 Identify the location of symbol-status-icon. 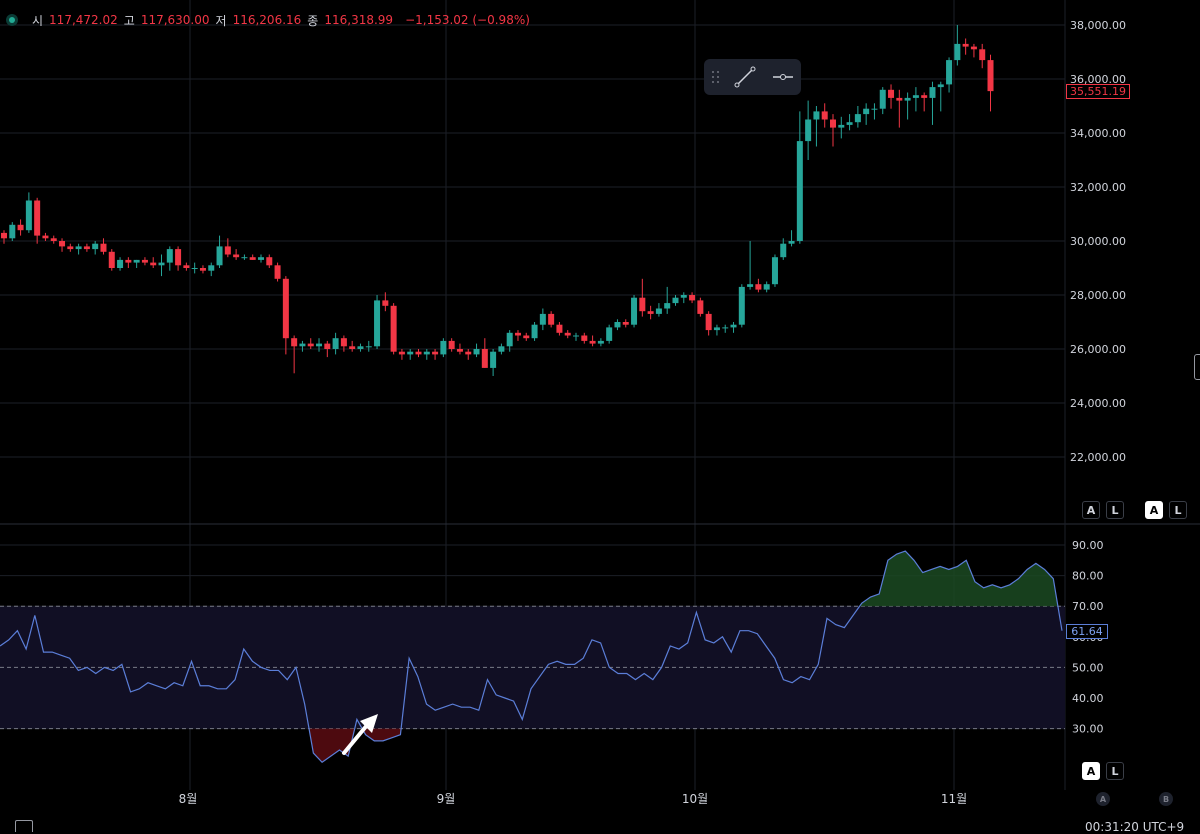
(12, 20).